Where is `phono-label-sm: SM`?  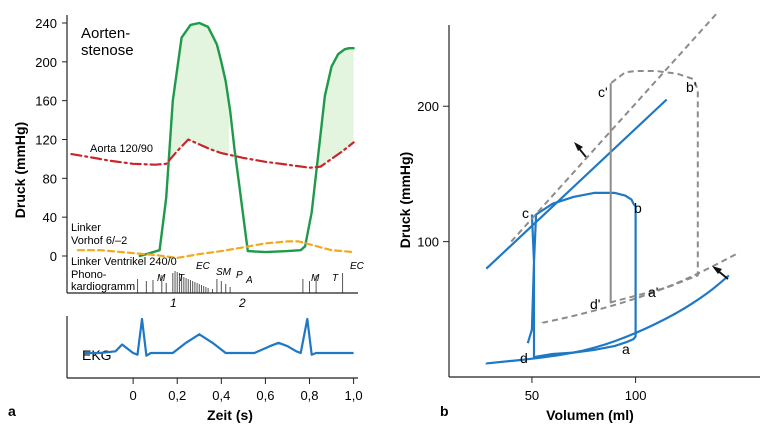
phono-label-sm: SM is located at coordinates (224, 272).